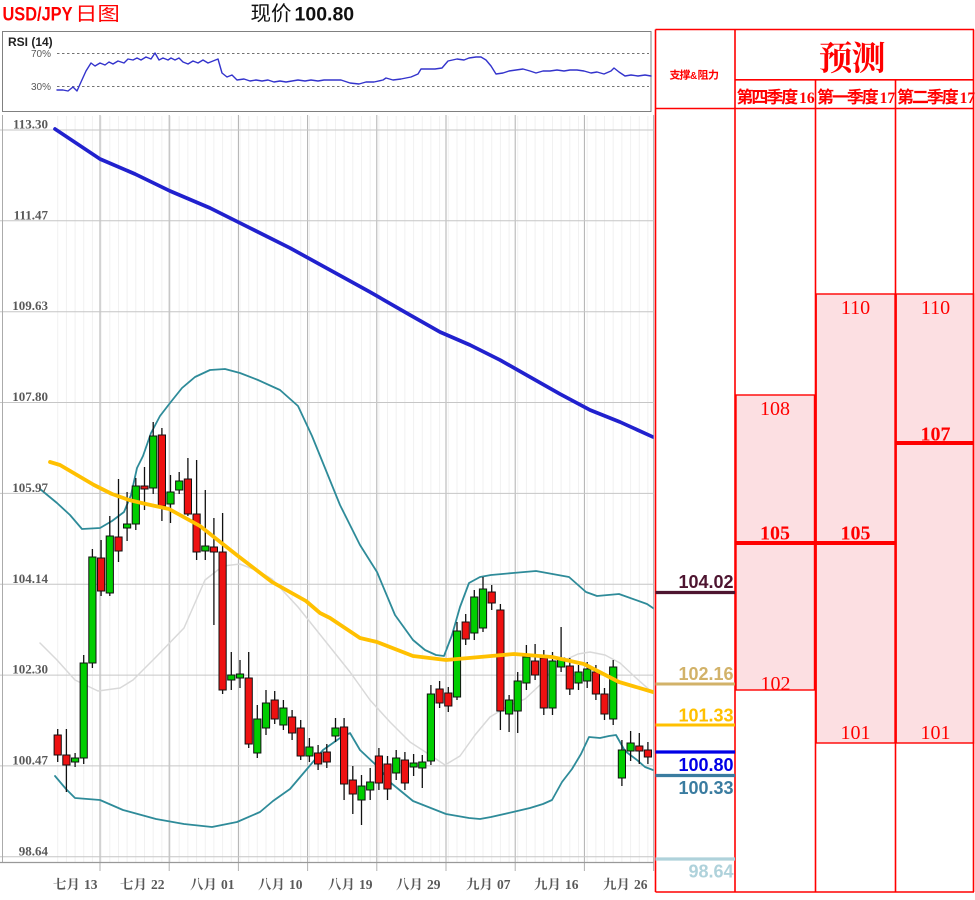 The height and width of the screenshot is (900, 975). What do you see at coordinates (641, 884) in the screenshot?
I see `svg-text: 26` at bounding box center [641, 884].